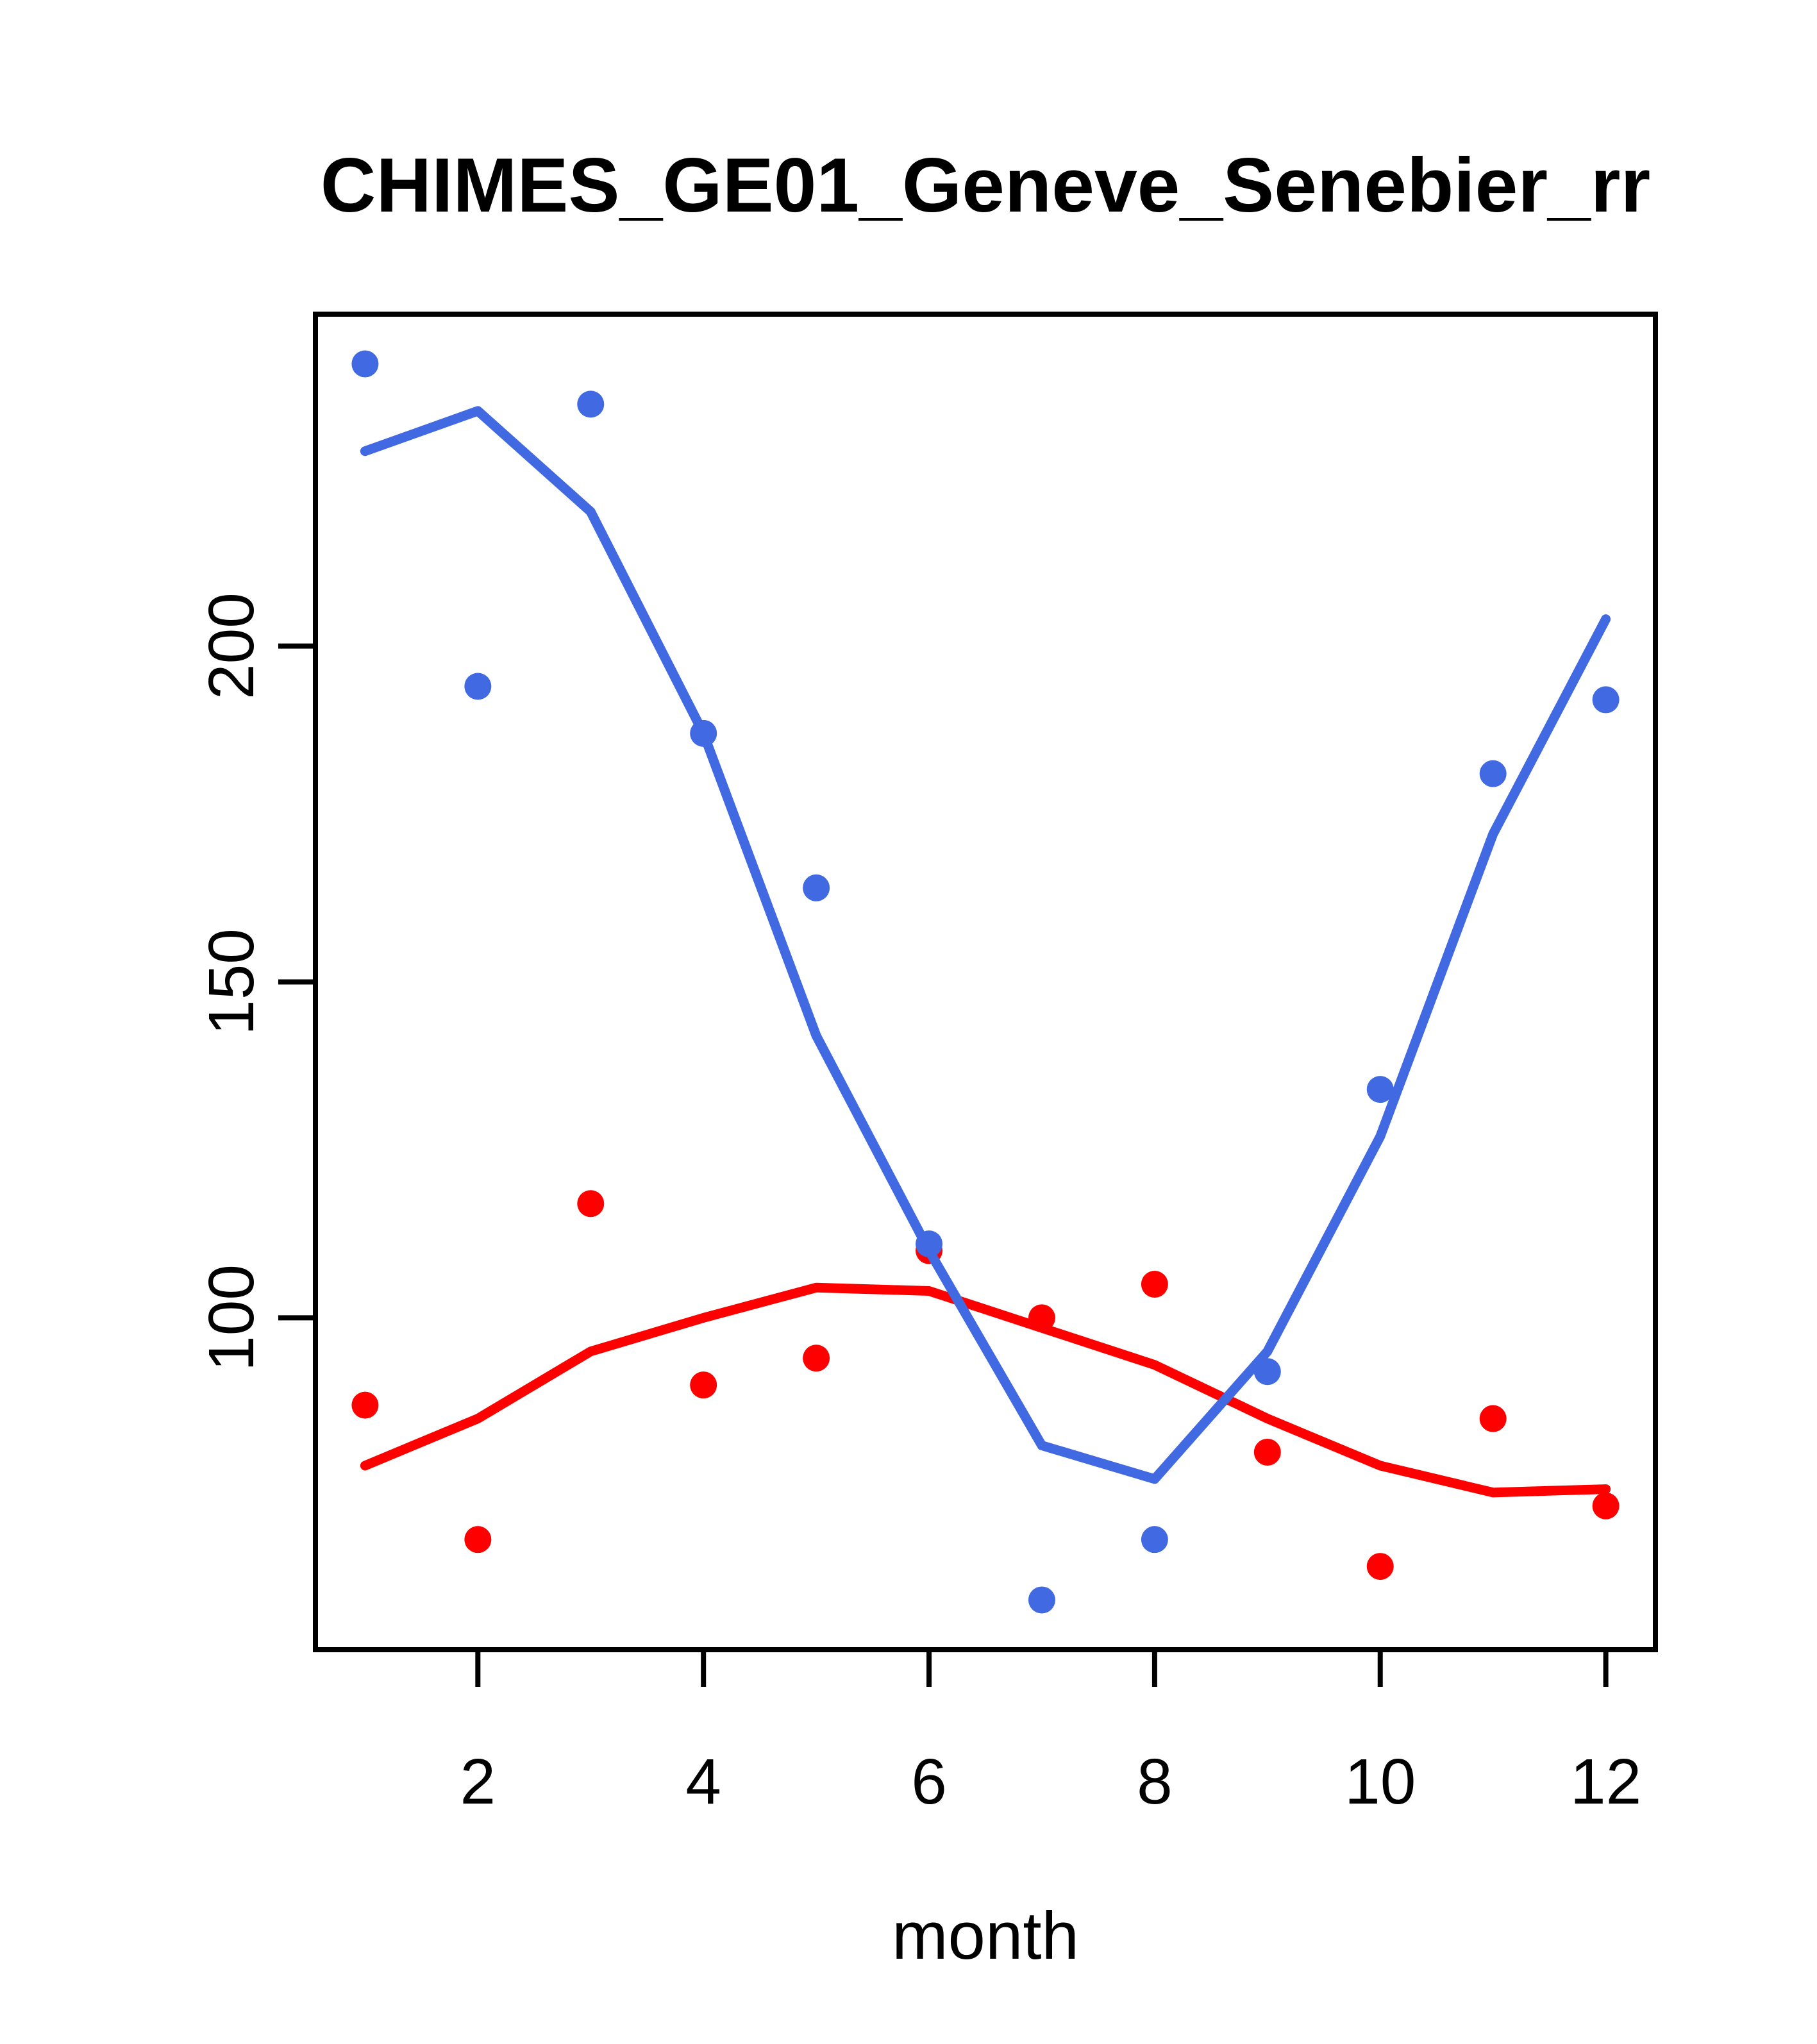  I want to click on chart-title: CHIMES_GE01_Geneve_Senebier_rr, so click(986, 185).